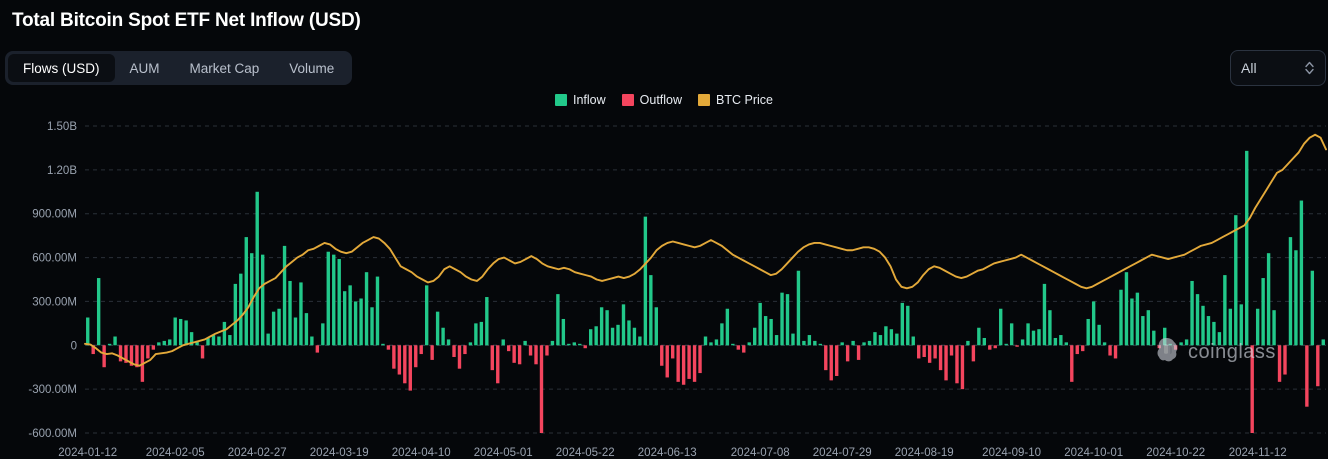  Describe the element at coordinates (760, 453) in the screenshot. I see `x-axis-tick-label: 2024-07-08` at that location.